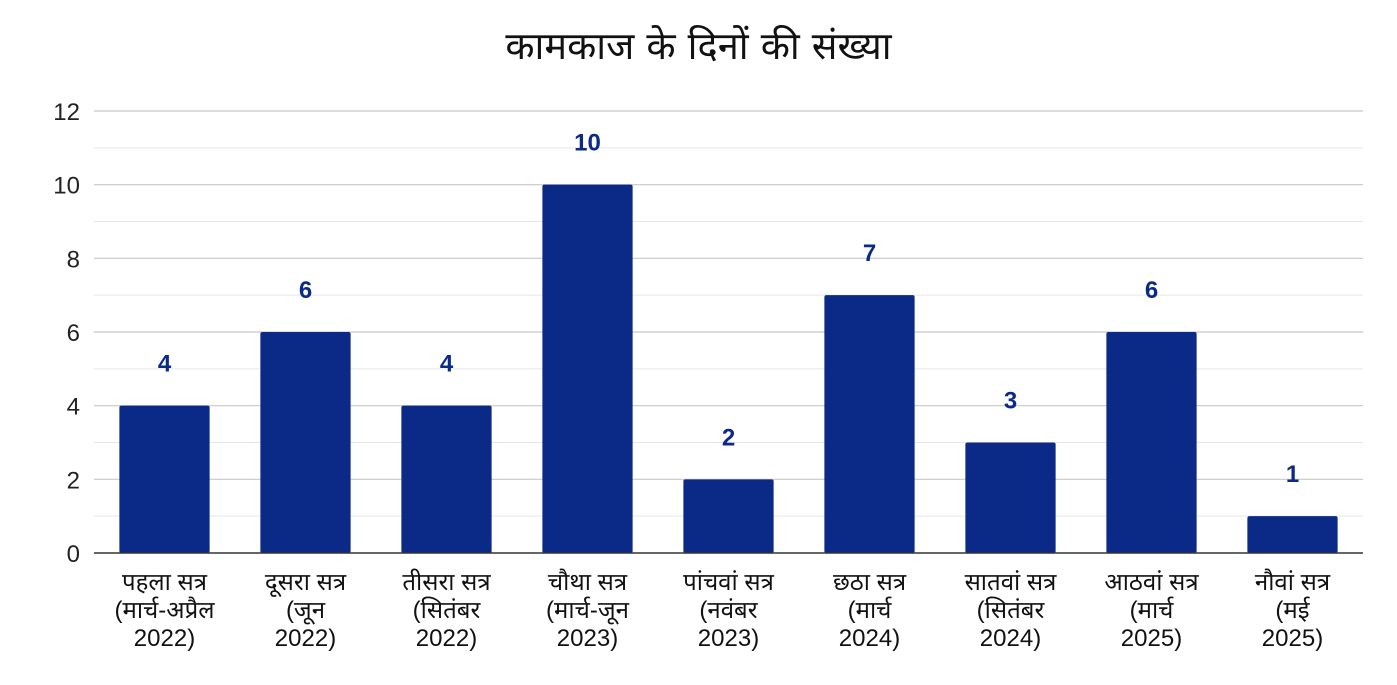  I want to click on x-tick-label-line: चौथा सत्र, so click(588, 582).